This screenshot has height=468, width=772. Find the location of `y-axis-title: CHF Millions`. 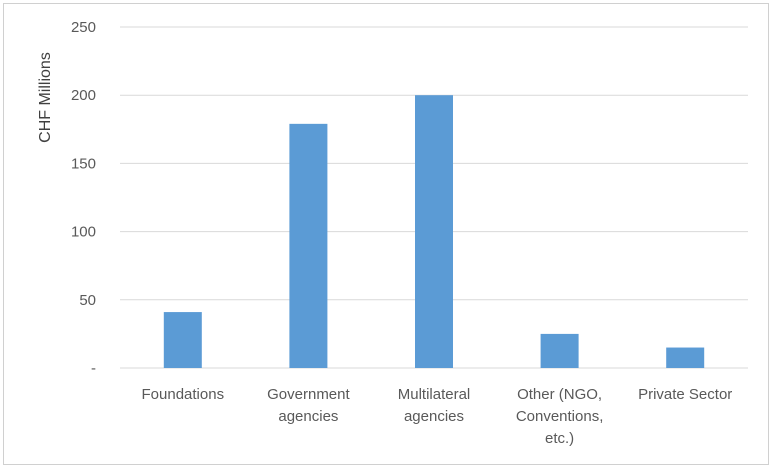

y-axis-title: CHF Millions is located at coordinates (45, 97).